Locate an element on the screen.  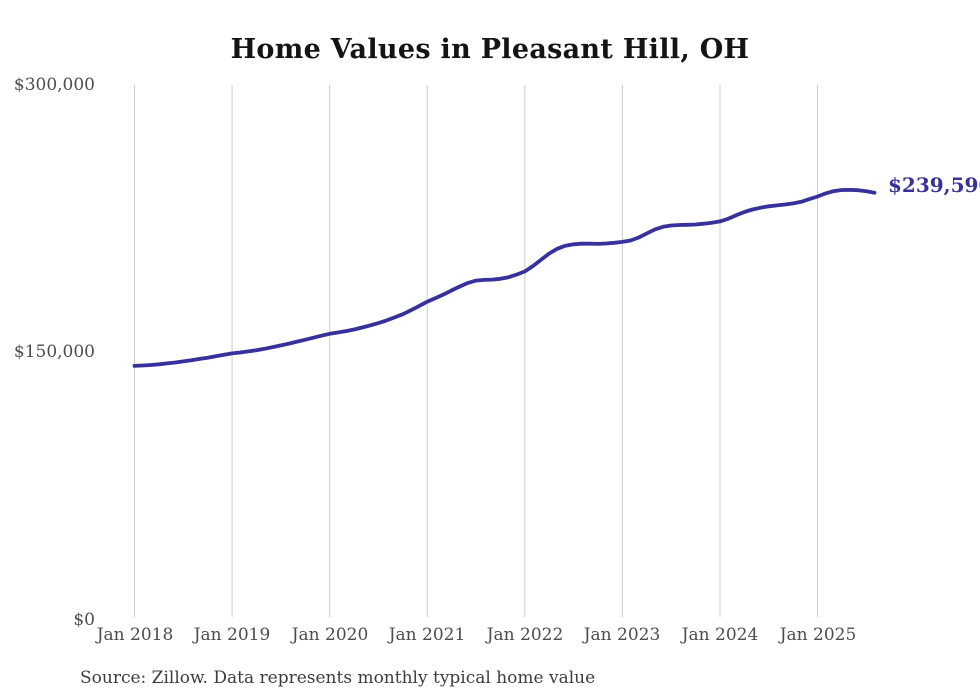
end-value-label: $239,590 is located at coordinates (934, 185).